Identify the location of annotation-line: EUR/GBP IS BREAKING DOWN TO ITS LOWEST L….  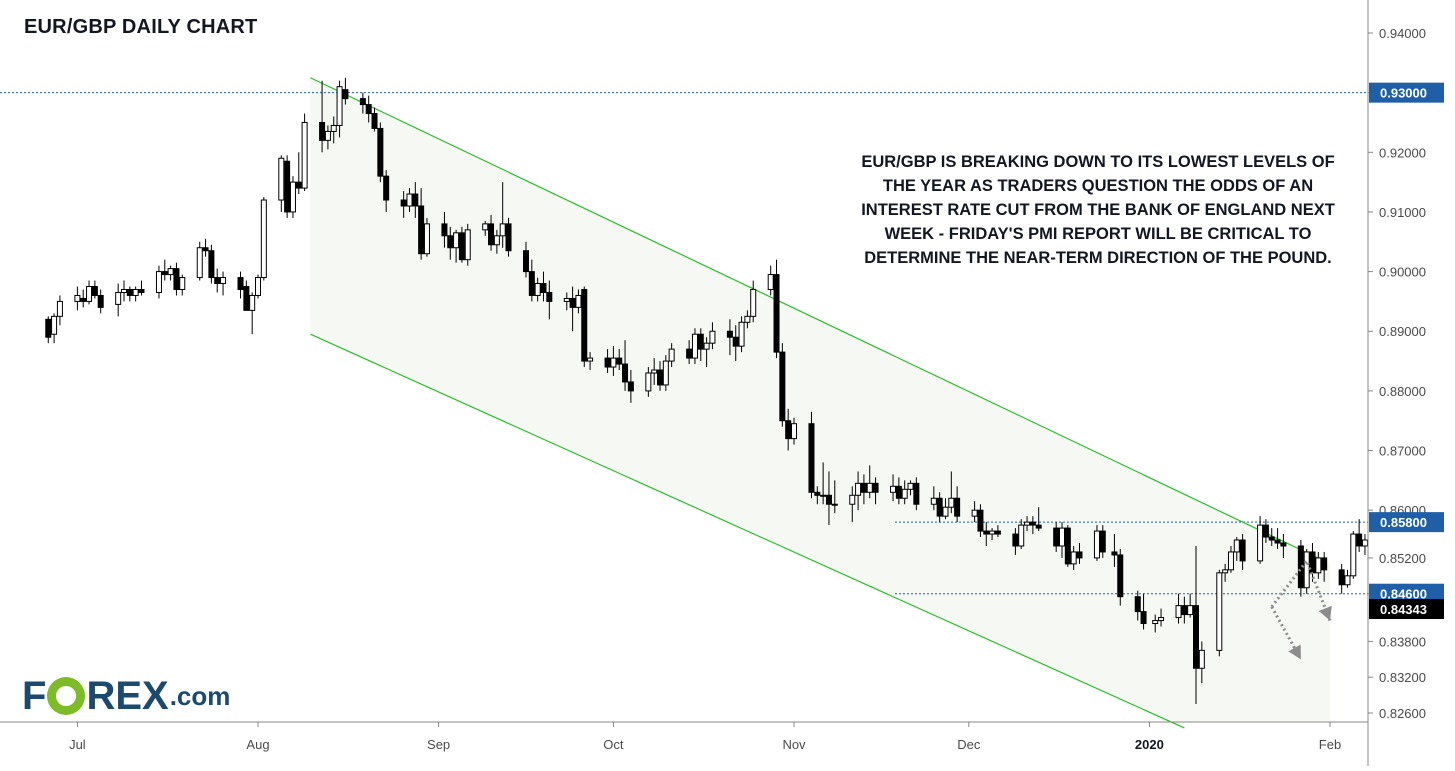
(1098, 162).